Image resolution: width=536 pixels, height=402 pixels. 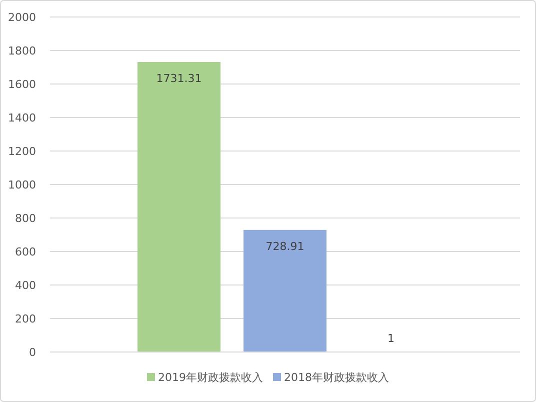 I want to click on y-tick-label: 0, so click(x=32, y=352).